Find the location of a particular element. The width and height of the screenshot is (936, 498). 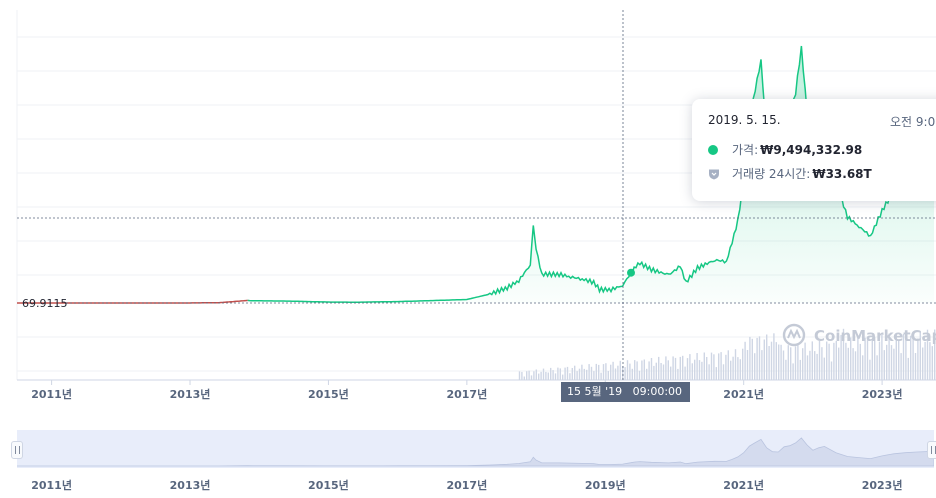

tooltip-date: 2019. 5. 15. is located at coordinates (744, 120).